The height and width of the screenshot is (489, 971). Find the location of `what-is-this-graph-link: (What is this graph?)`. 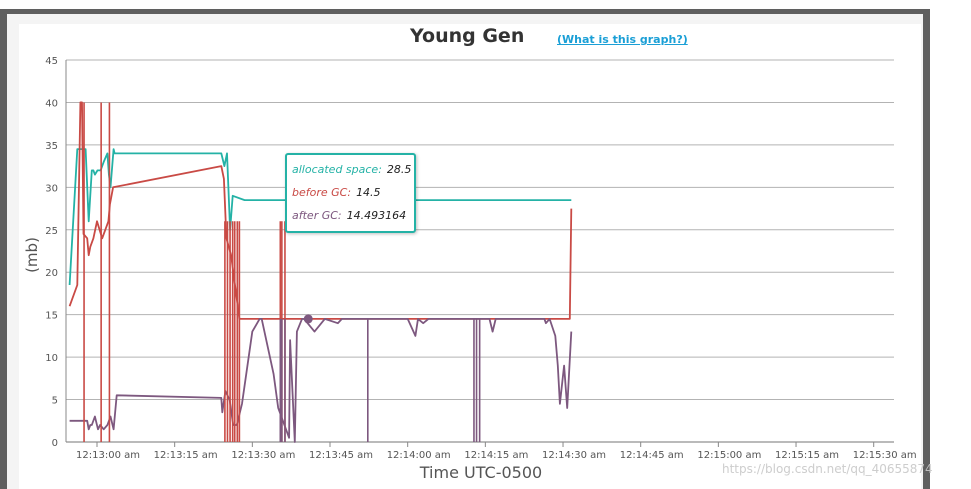

what-is-this-graph-link: (What is this graph?) is located at coordinates (622, 39).